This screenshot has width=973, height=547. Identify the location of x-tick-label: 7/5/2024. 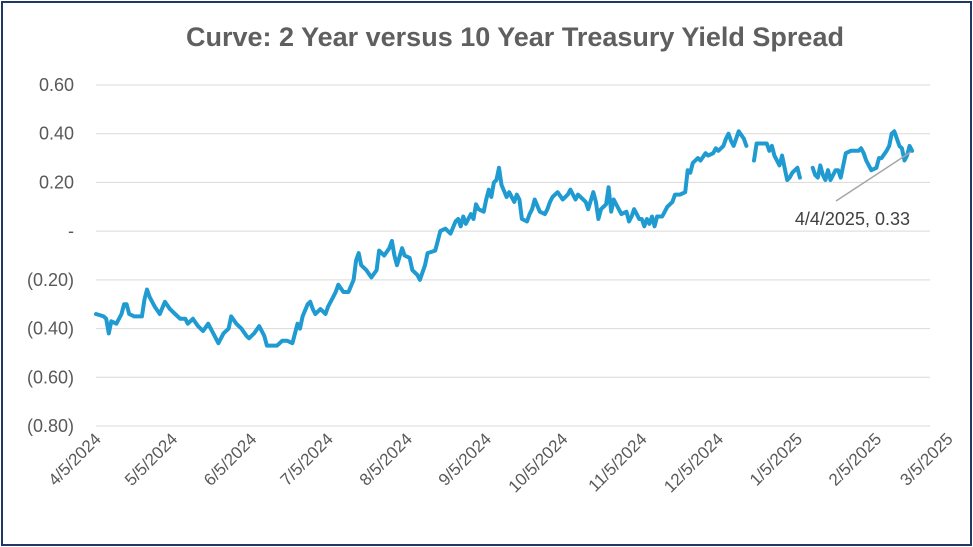
(307, 459).